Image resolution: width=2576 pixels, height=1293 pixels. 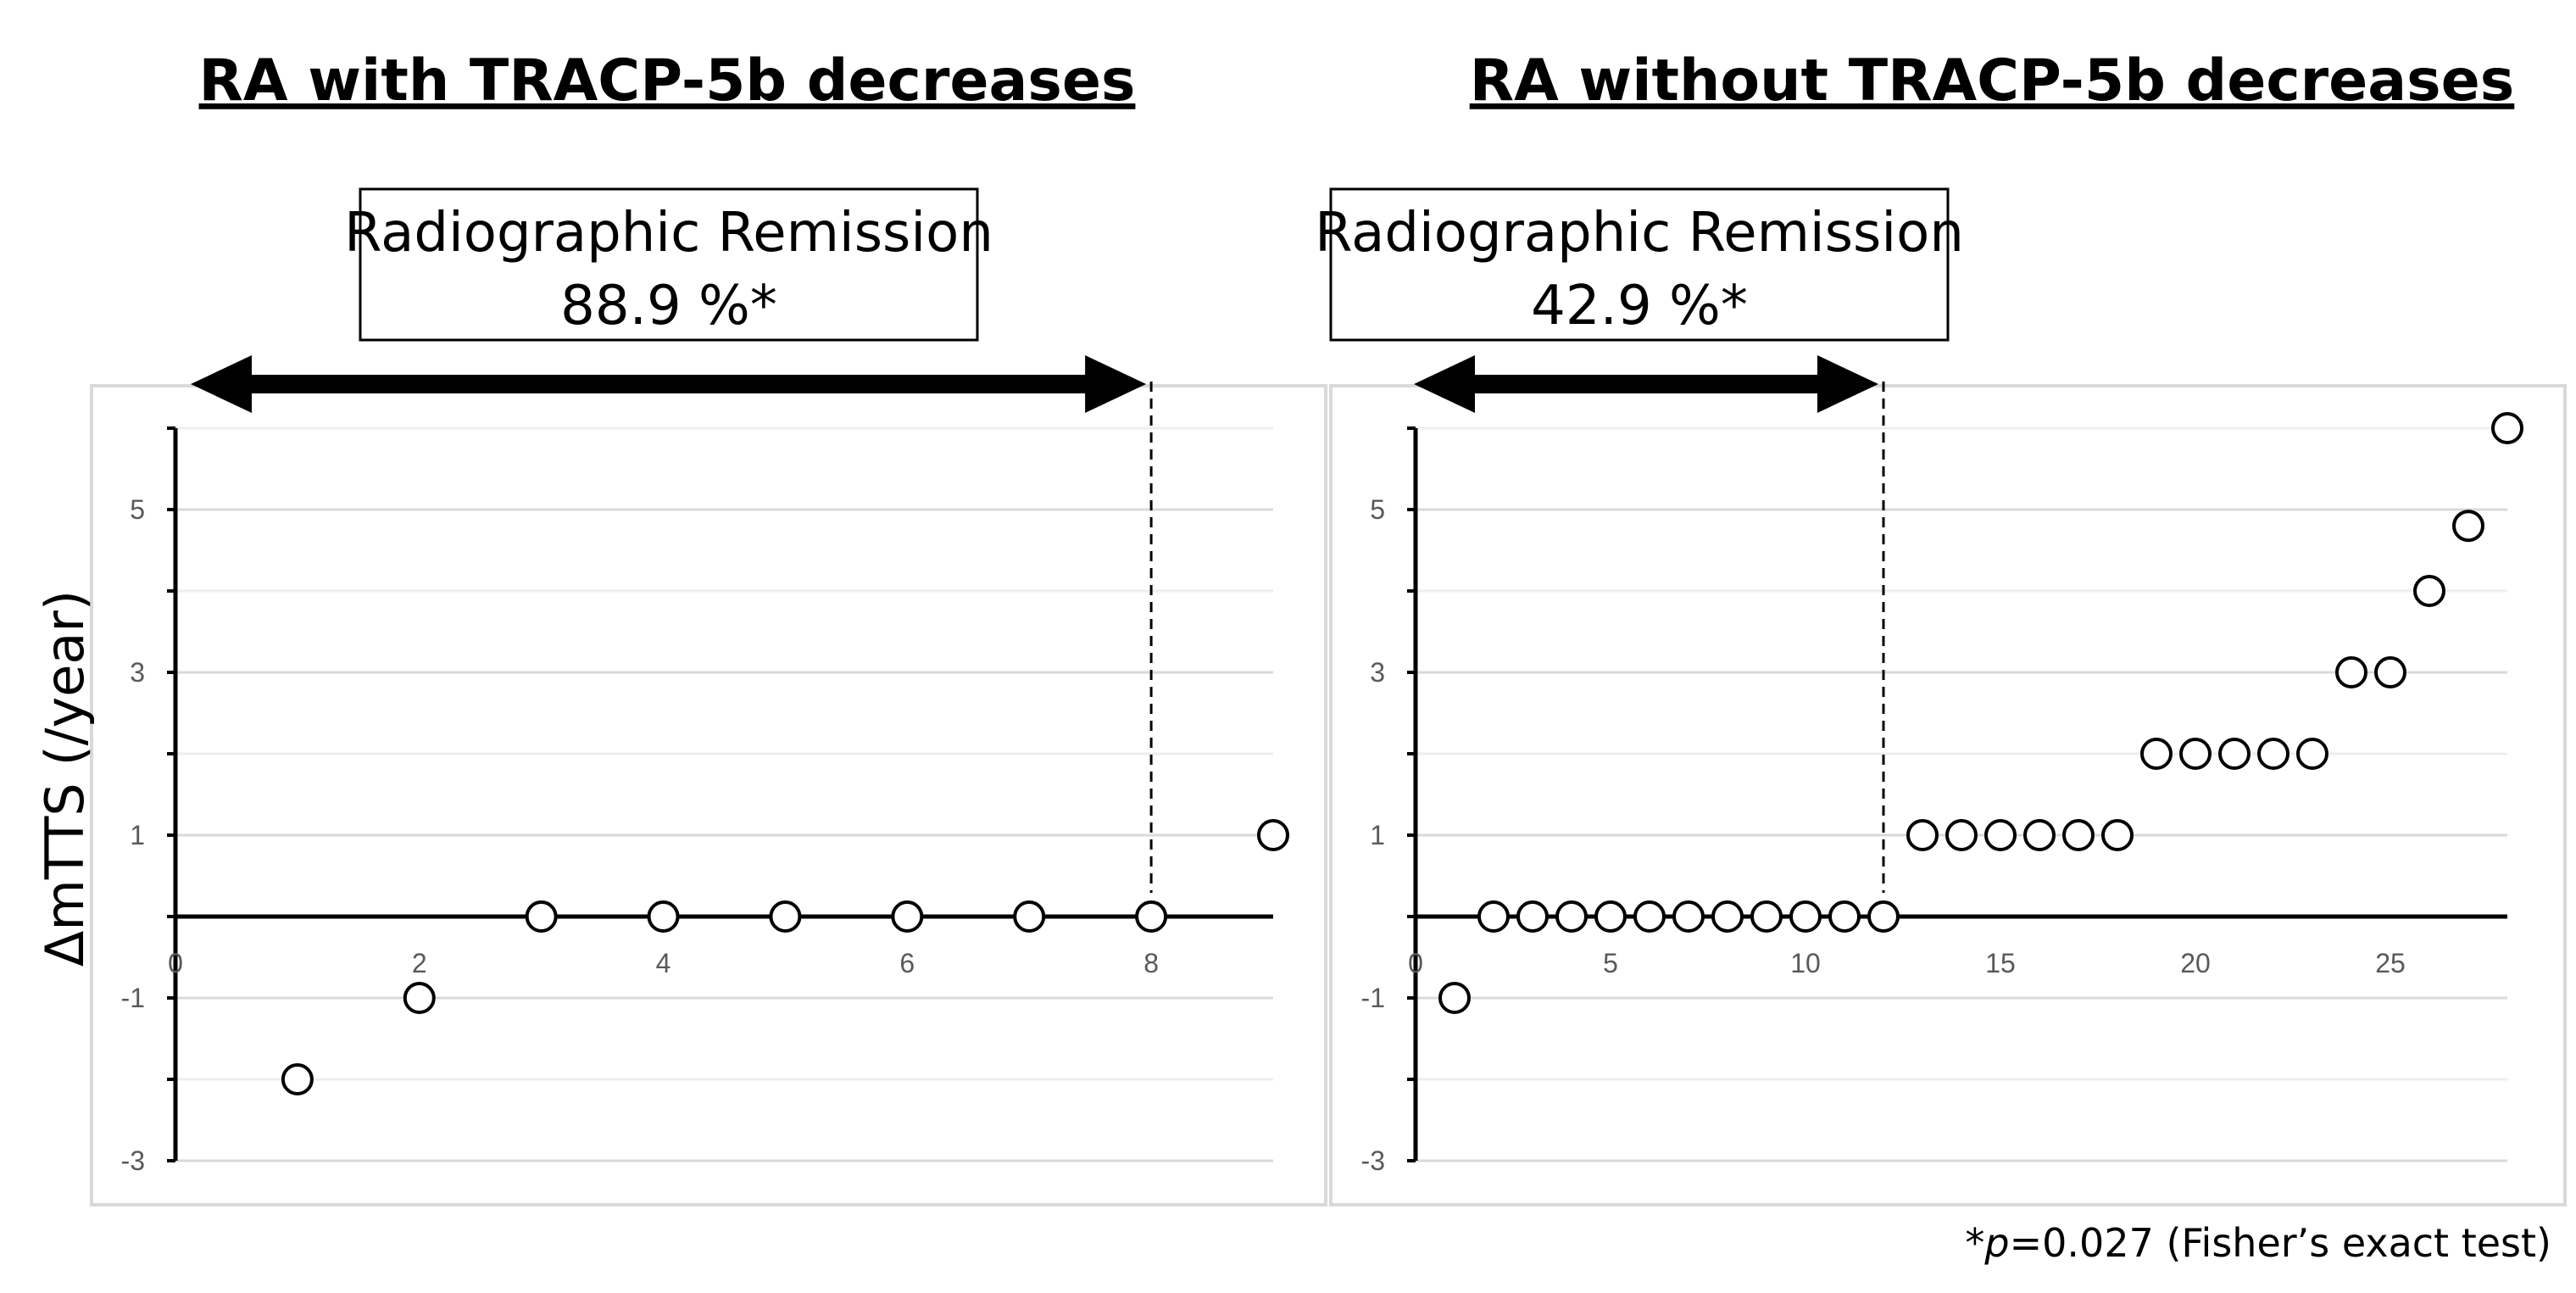 What do you see at coordinates (1373, 998) in the screenshot?
I see `panel-2-y-tick-label: -1` at bounding box center [1373, 998].